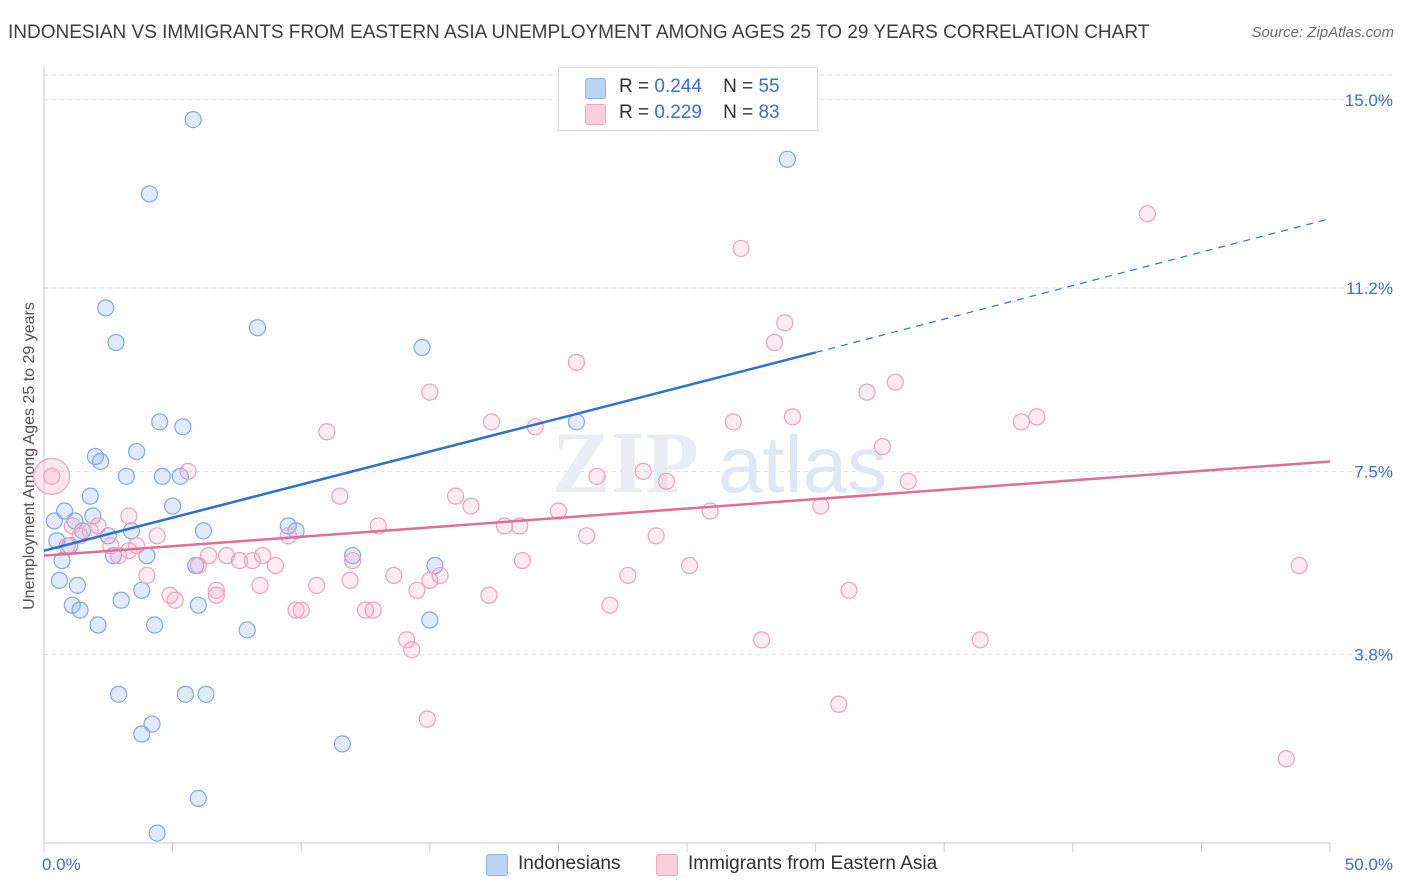 This screenshot has width=1406, height=892. What do you see at coordinates (625, 463) in the screenshot?
I see `watermark-zip: ZIP` at bounding box center [625, 463].